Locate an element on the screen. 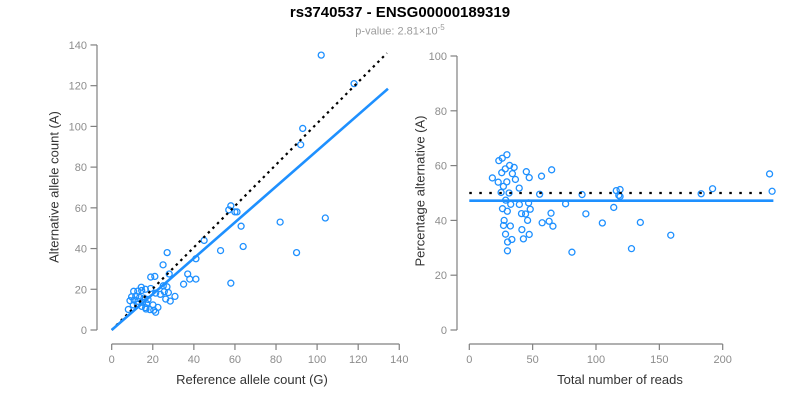 The width and height of the screenshot is (800, 400). y-tick-label: 40 is located at coordinates (81, 250).